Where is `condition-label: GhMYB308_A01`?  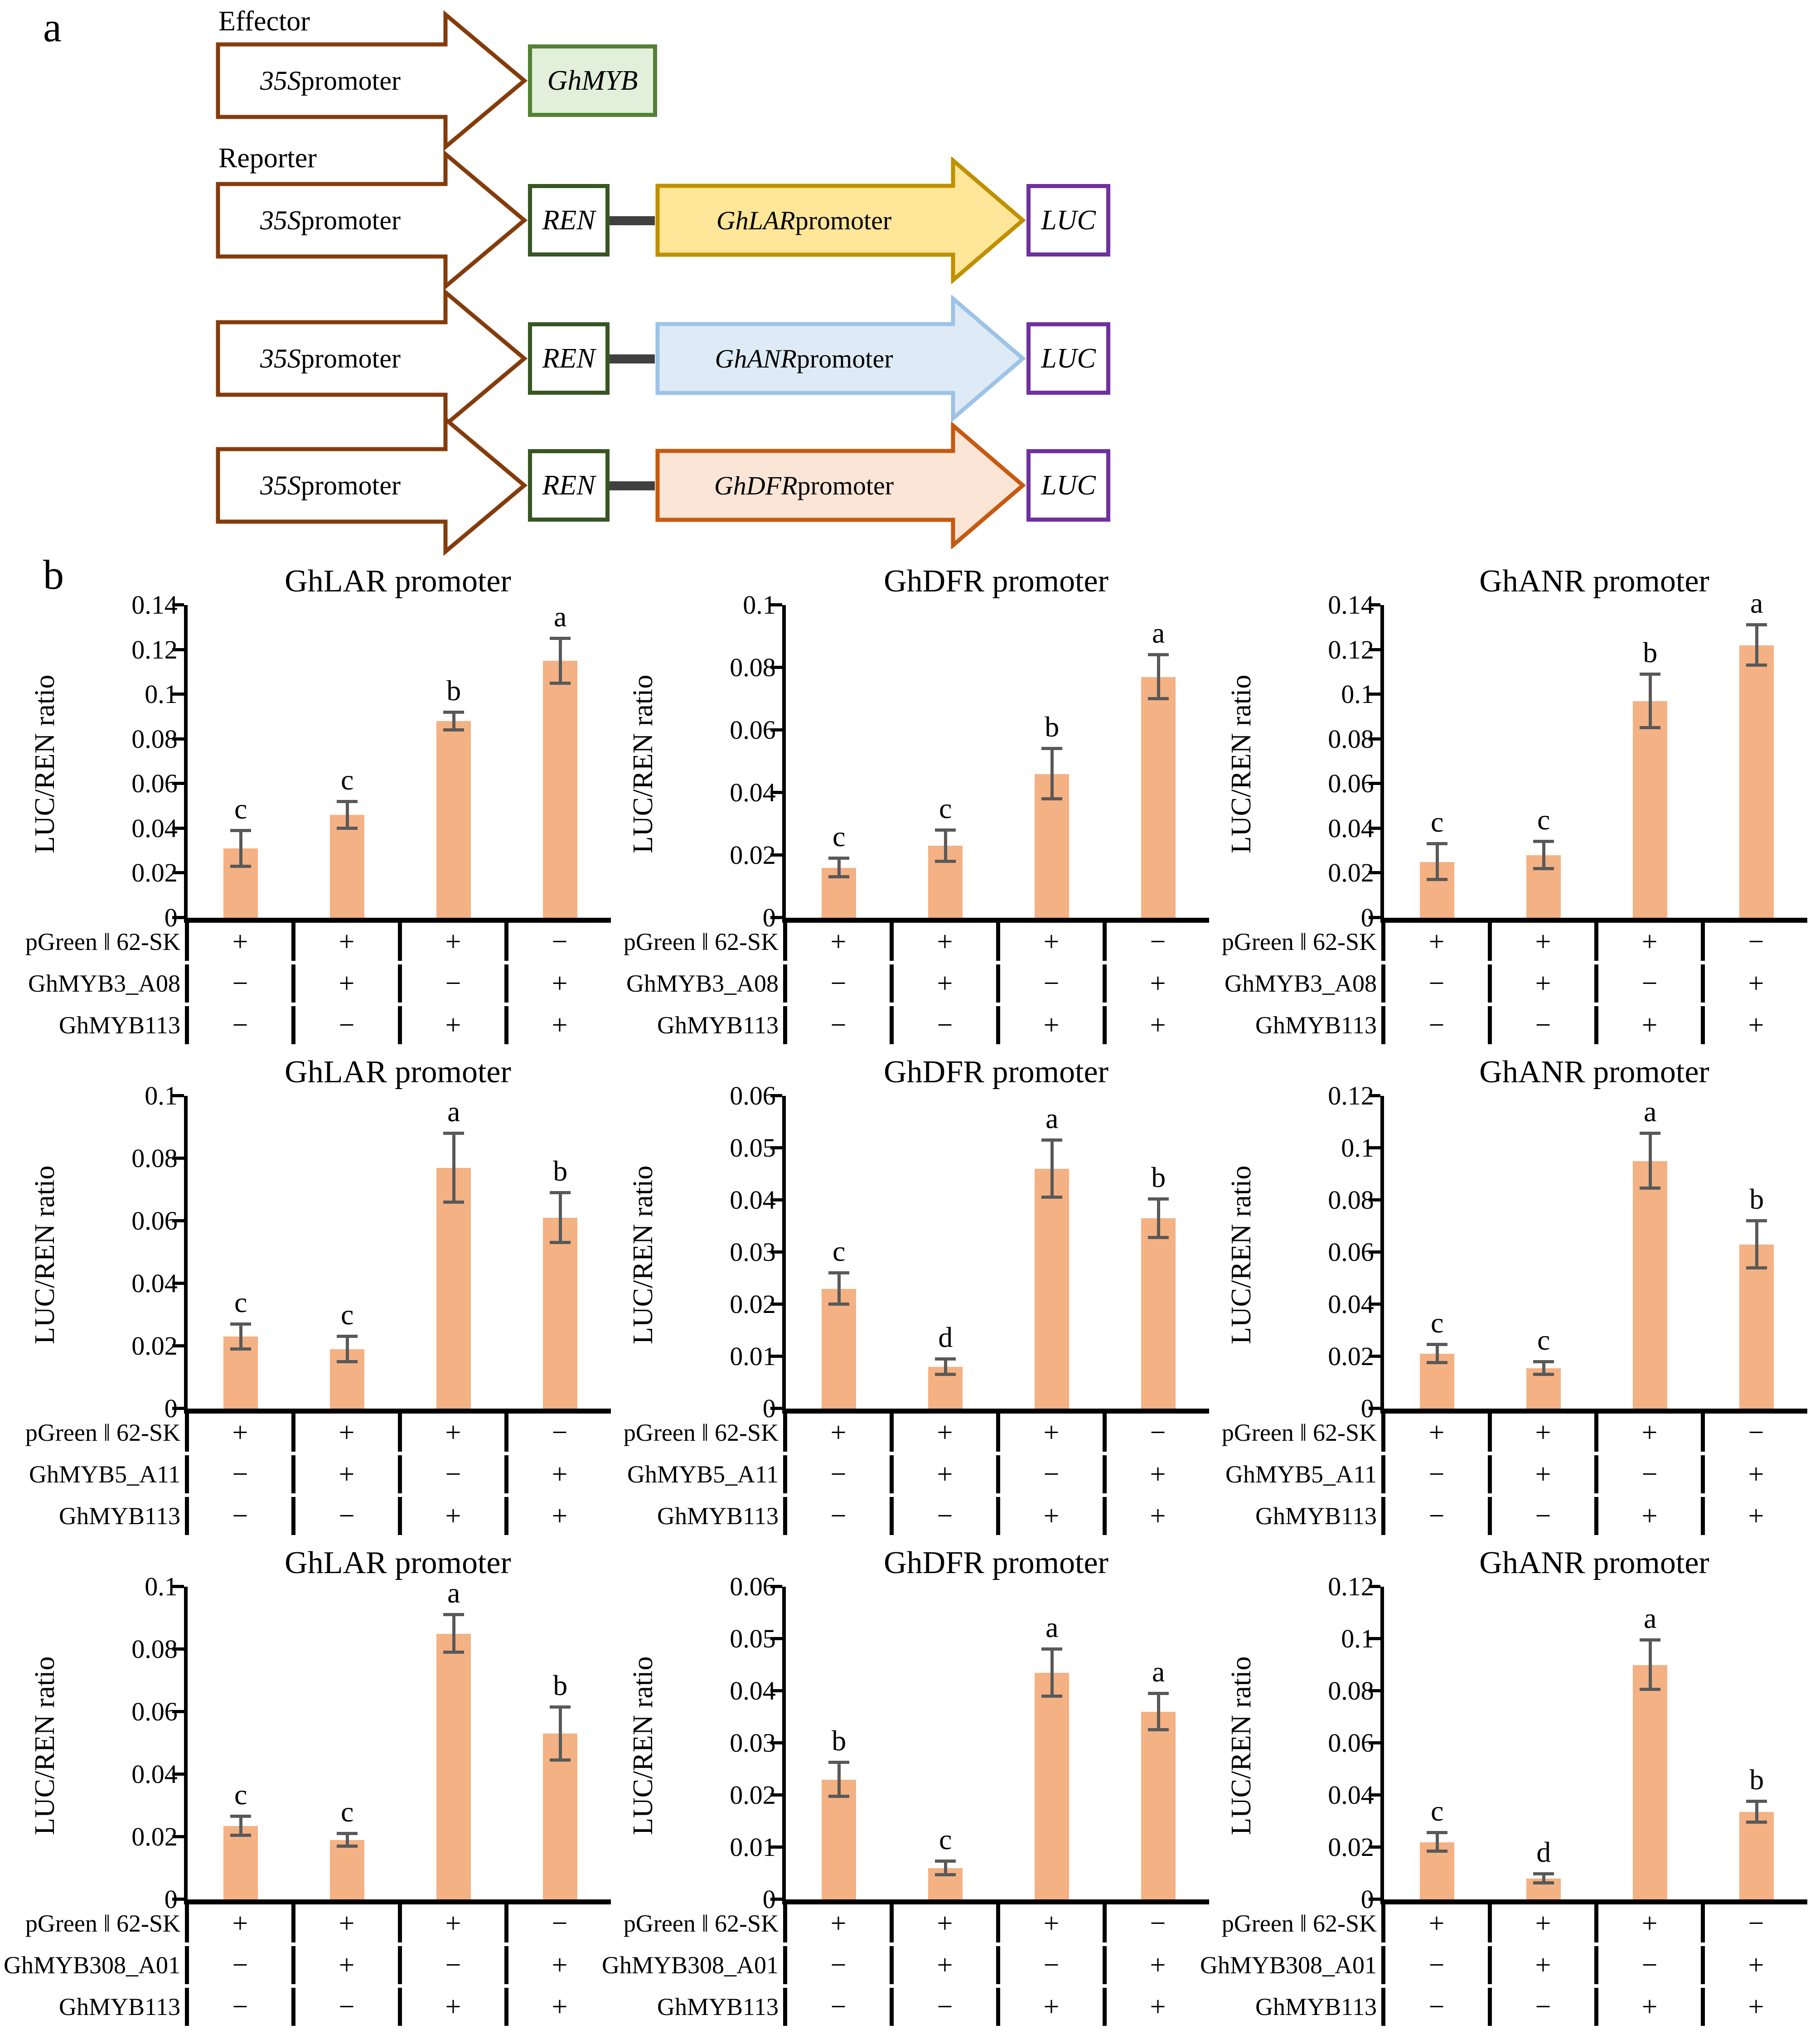
condition-label: GhMYB308_A01 is located at coordinates (1290, 1965).